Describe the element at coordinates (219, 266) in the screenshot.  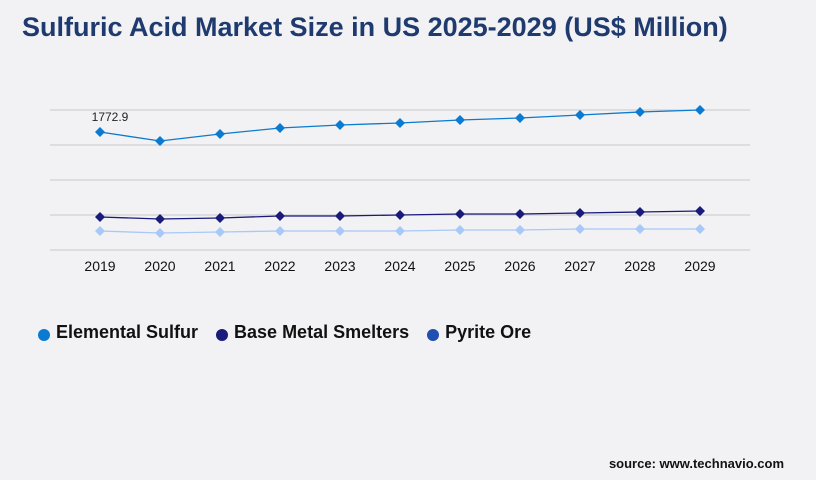
I see `x-tick-label: 2021` at that location.